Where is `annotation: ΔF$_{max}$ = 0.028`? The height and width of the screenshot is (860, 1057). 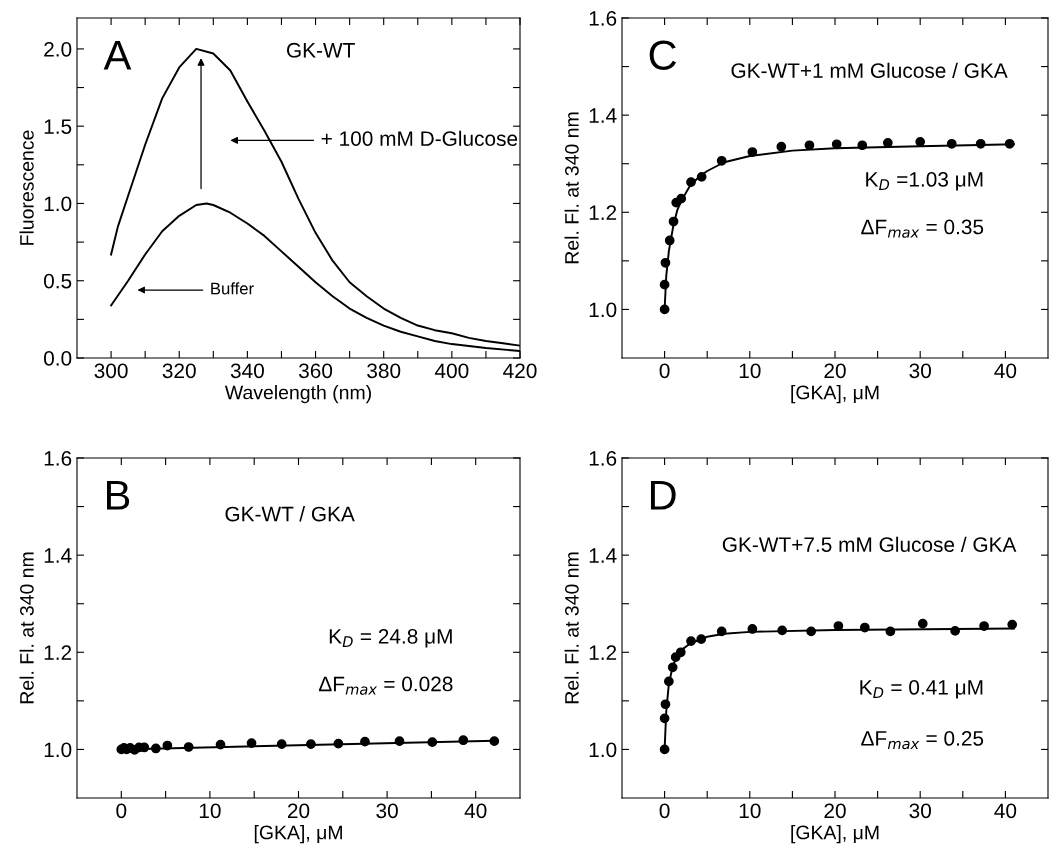 annotation: ΔF$_{max}$ = 0.028 is located at coordinates (385, 685).